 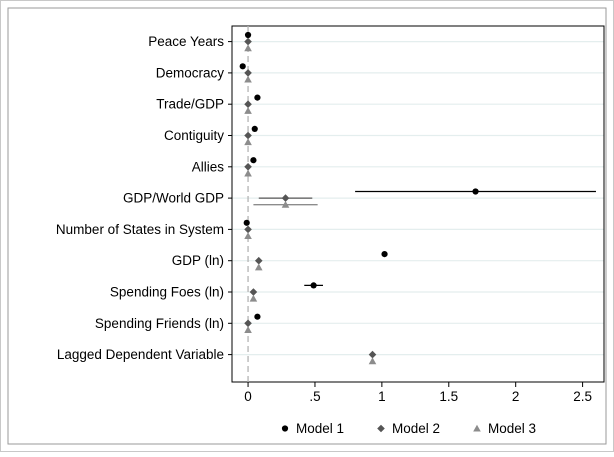 I want to click on x-tick-label: .5, so click(x=314, y=396).